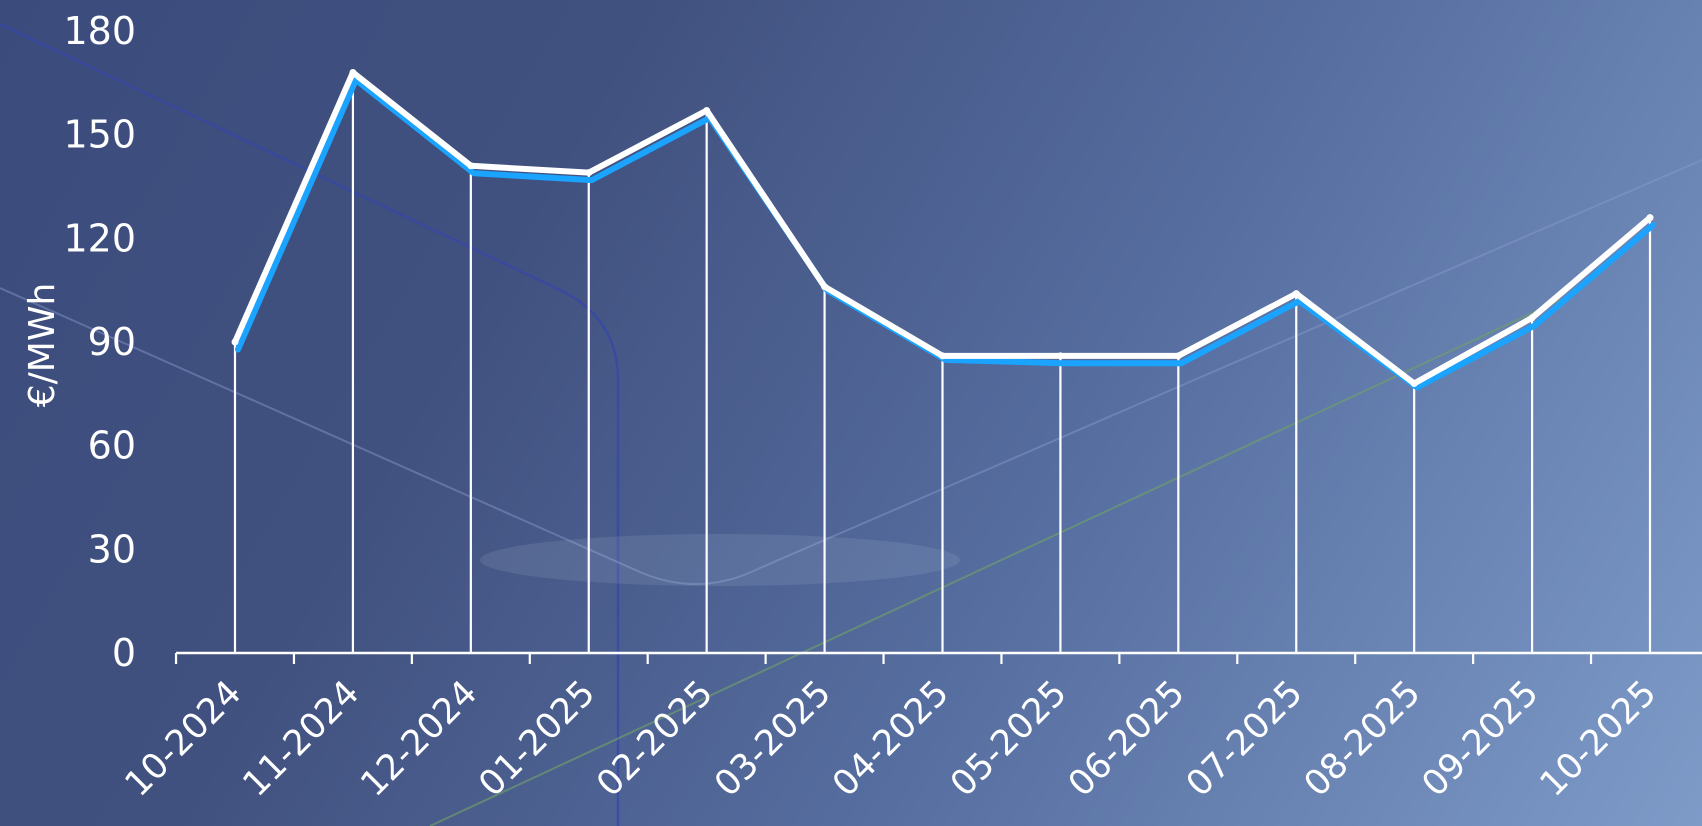 This screenshot has height=826, width=1702. What do you see at coordinates (42, 345) in the screenshot?
I see `y-axis-title: €/MWh` at bounding box center [42, 345].